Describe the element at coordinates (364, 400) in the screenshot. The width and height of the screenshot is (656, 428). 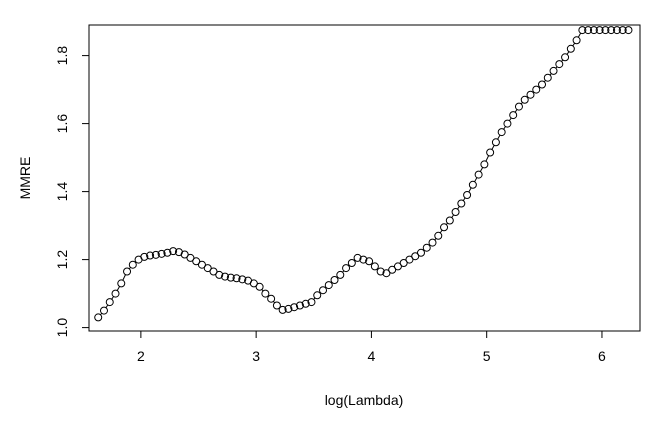
I see `x-axis-title: log(Lambda)` at that location.